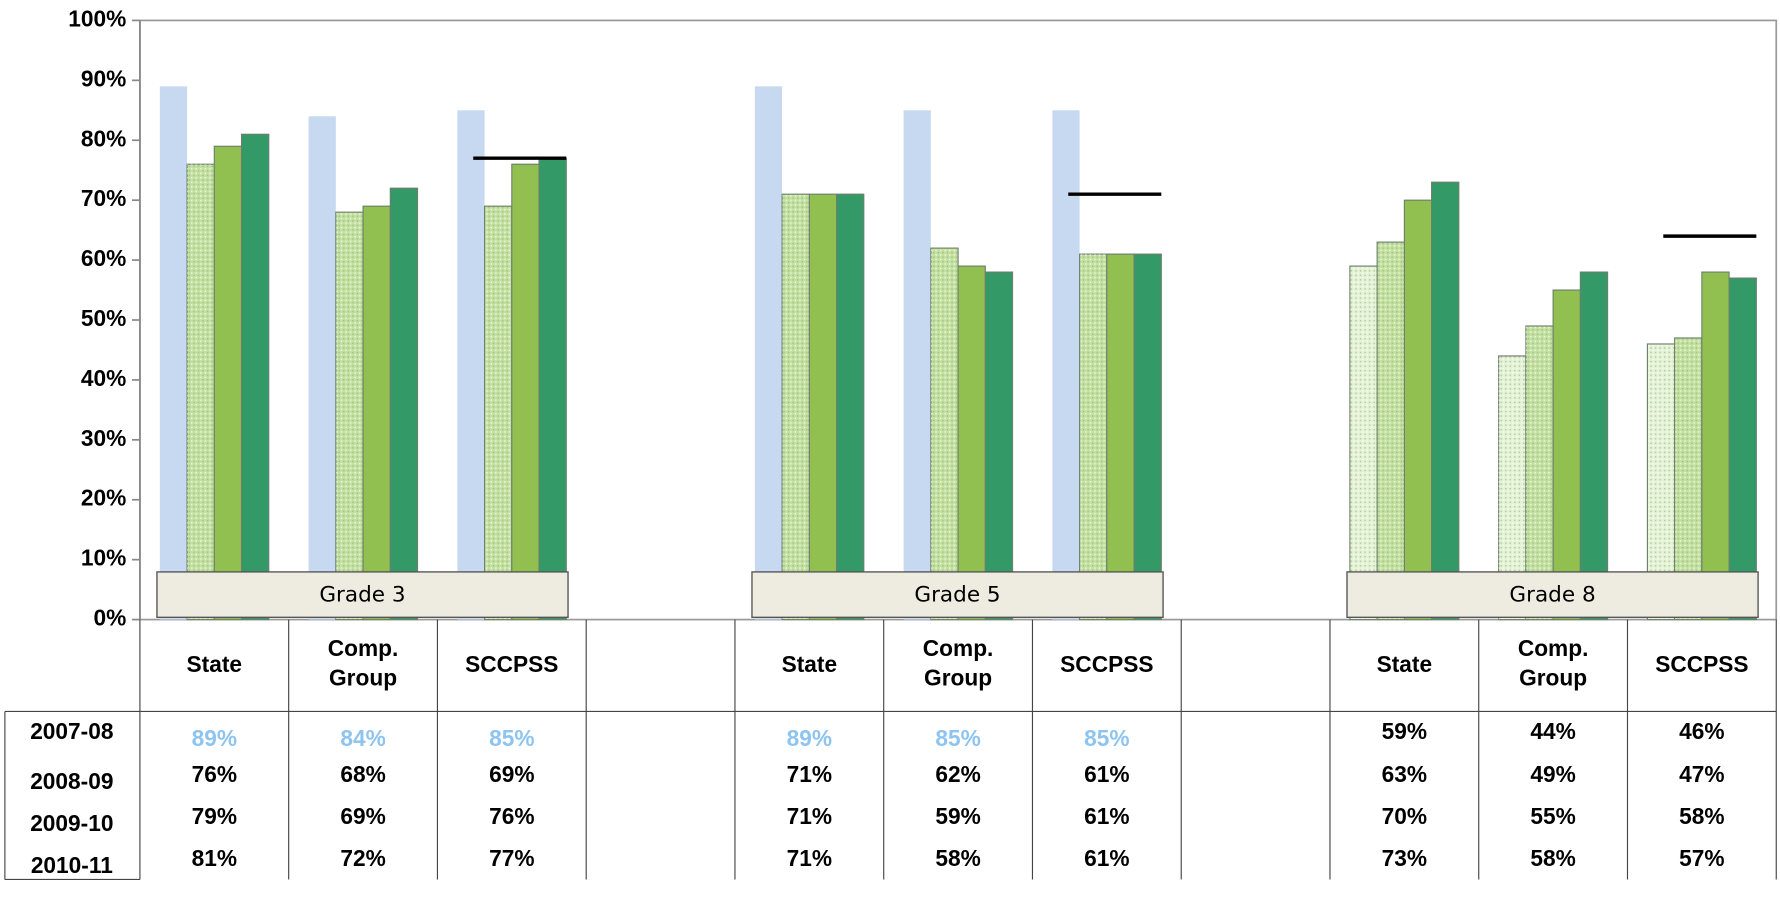  Describe the element at coordinates (1701, 858) in the screenshot. I see `value-label: 57%` at that location.